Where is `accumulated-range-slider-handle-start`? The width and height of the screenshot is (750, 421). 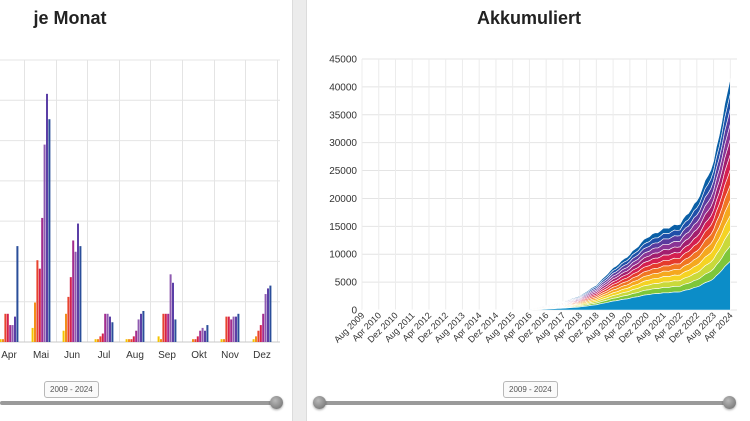
accumulated-range-slider-handle-start is located at coordinates (319, 402).